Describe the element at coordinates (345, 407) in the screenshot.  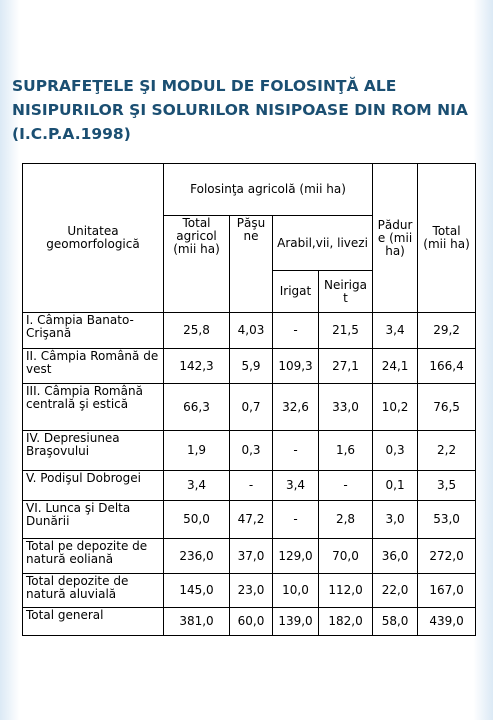
I see `cell: 33,0` at that location.